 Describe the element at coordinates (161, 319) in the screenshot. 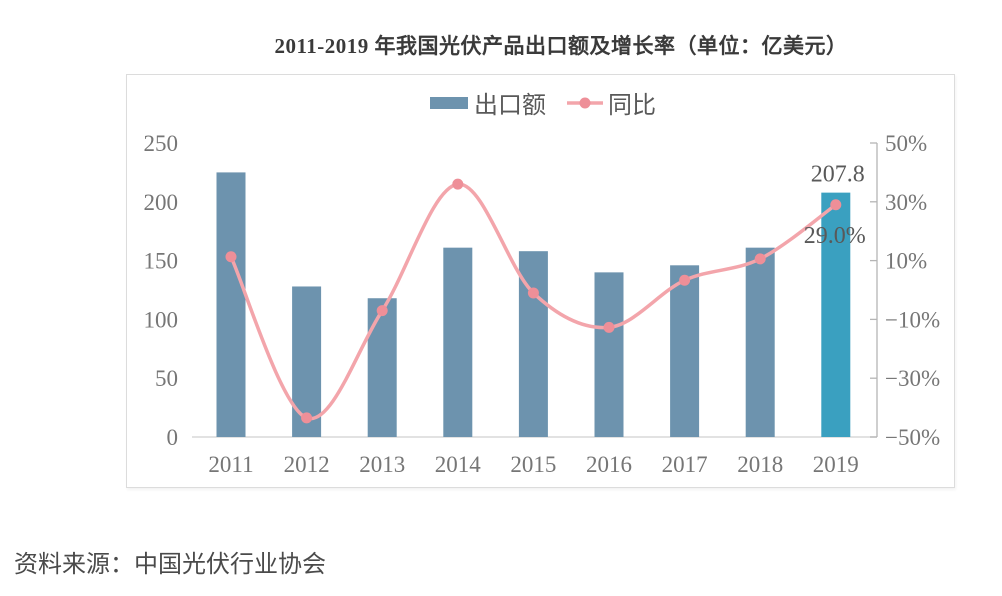

I see `left-axis-label: 100` at that location.